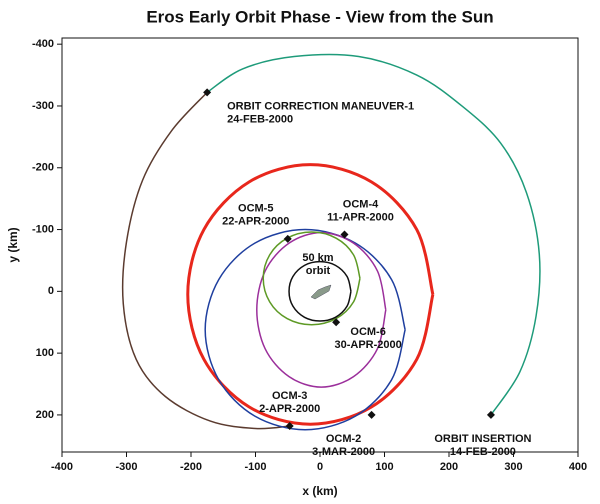 Image resolution: width=600 pixels, height=504 pixels. I want to click on event-name: OCM-3, so click(289, 396).